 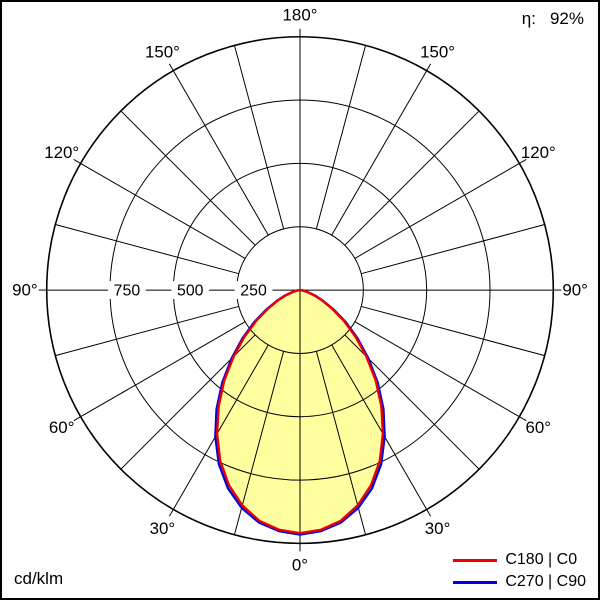 I want to click on radial-label: 250, so click(x=253, y=291).